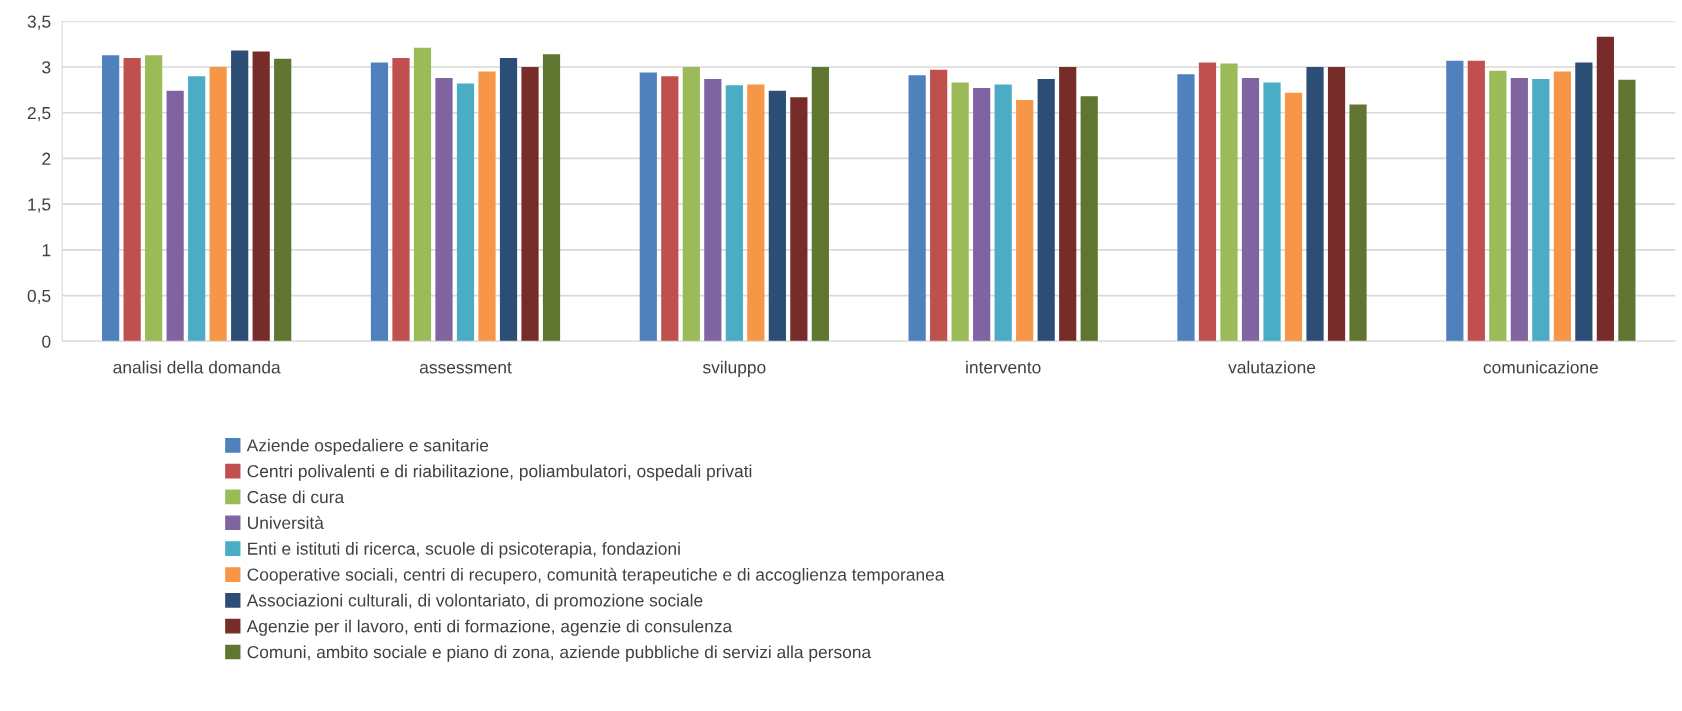 Image resolution: width=1682 pixels, height=711 pixels. I want to click on legend-label: Enti e istituti di ricerca, scuole di psicoterapia, fondazioni, so click(464, 550).